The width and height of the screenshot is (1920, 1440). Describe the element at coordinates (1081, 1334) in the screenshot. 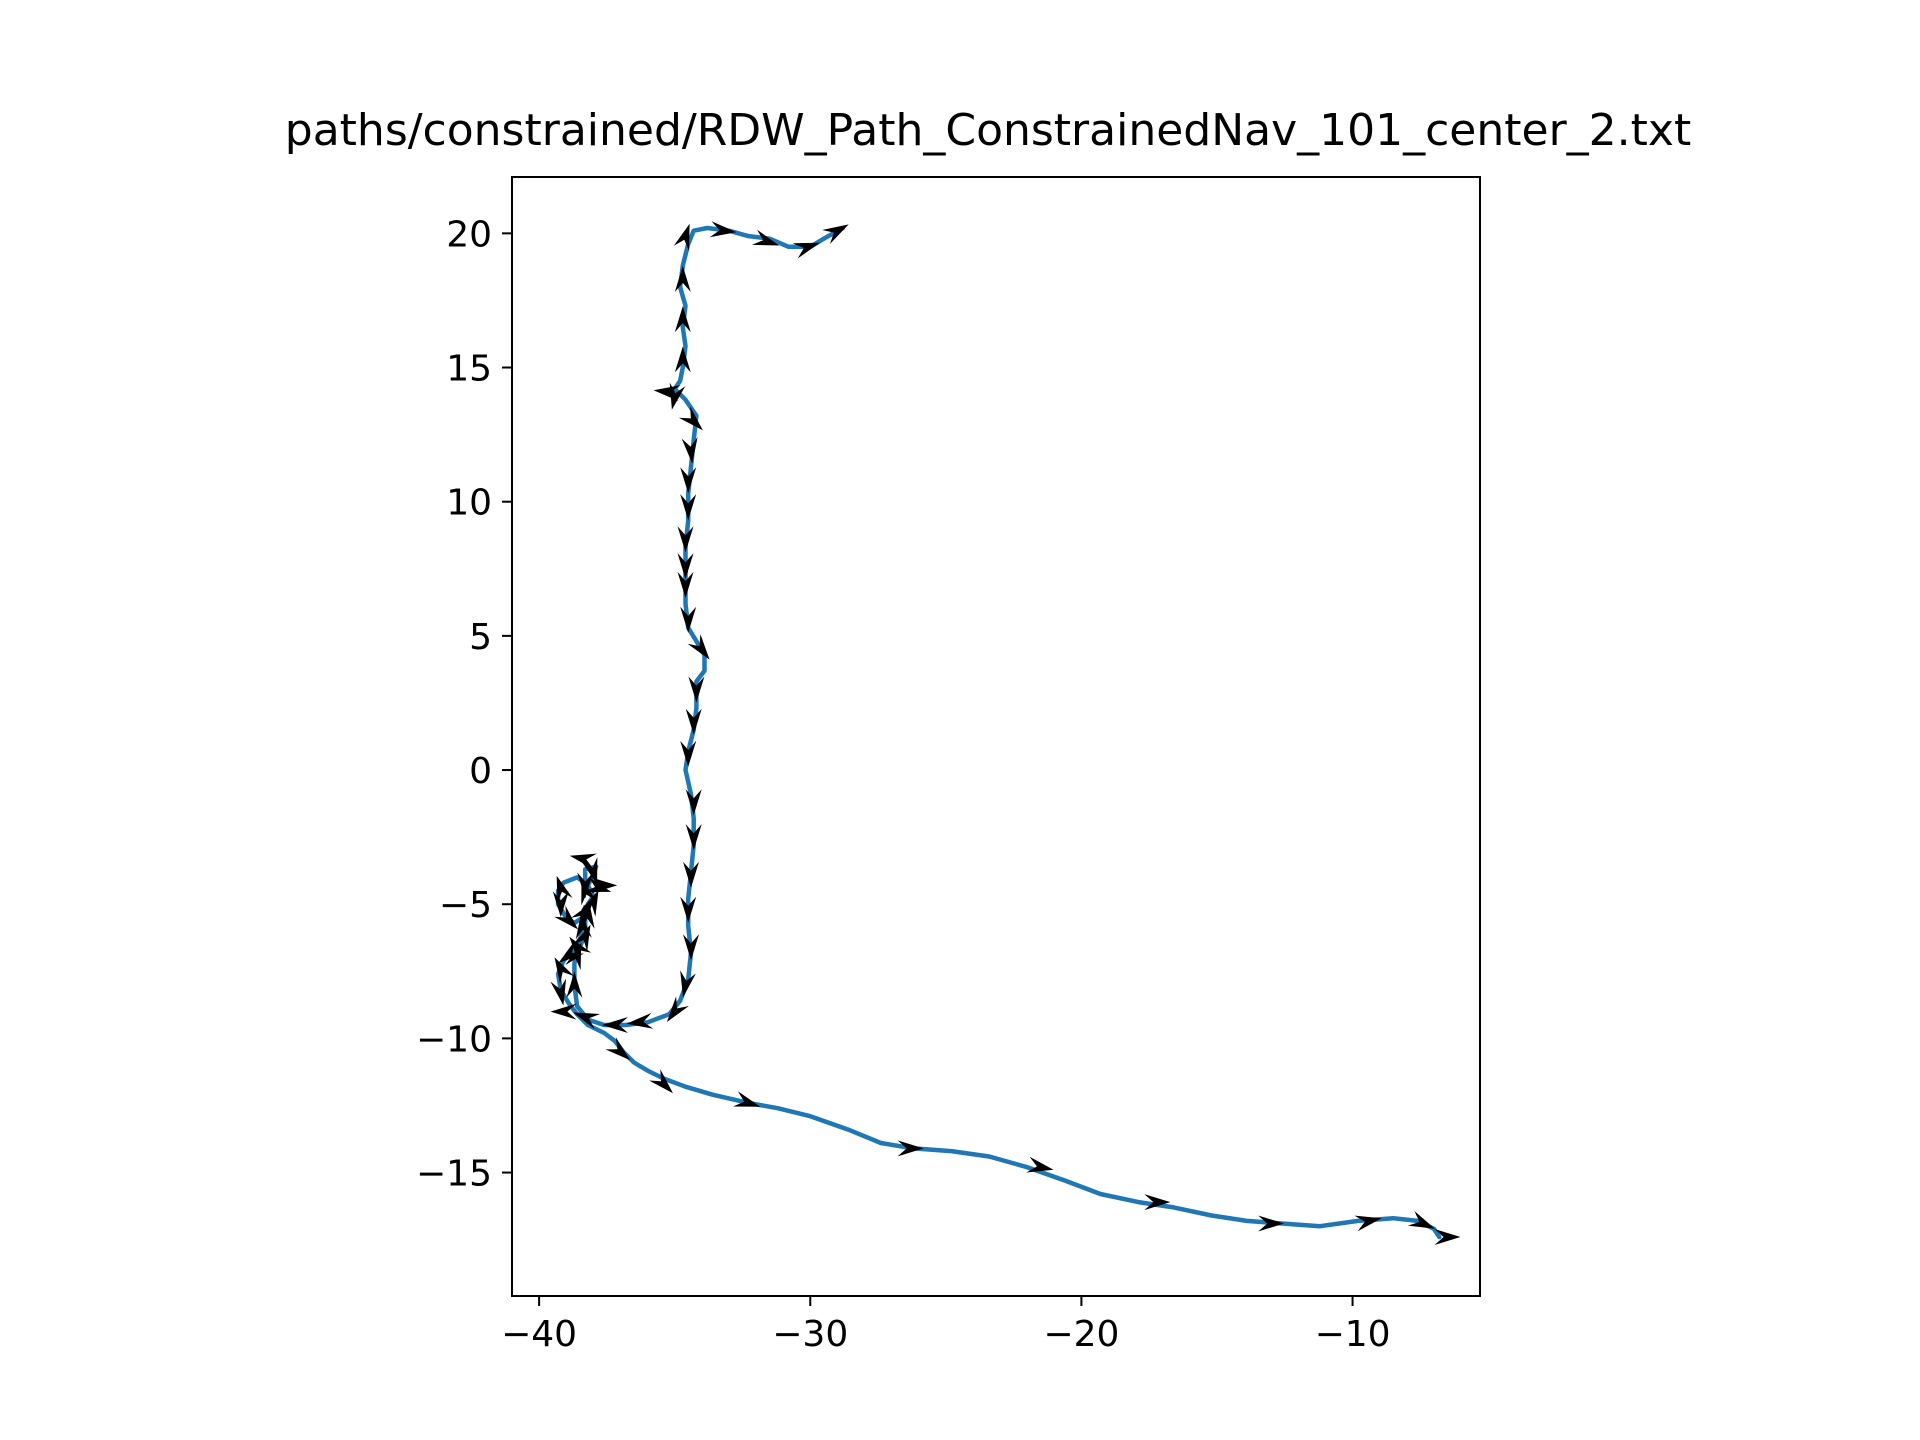

I see `x-tick-label: −20` at that location.